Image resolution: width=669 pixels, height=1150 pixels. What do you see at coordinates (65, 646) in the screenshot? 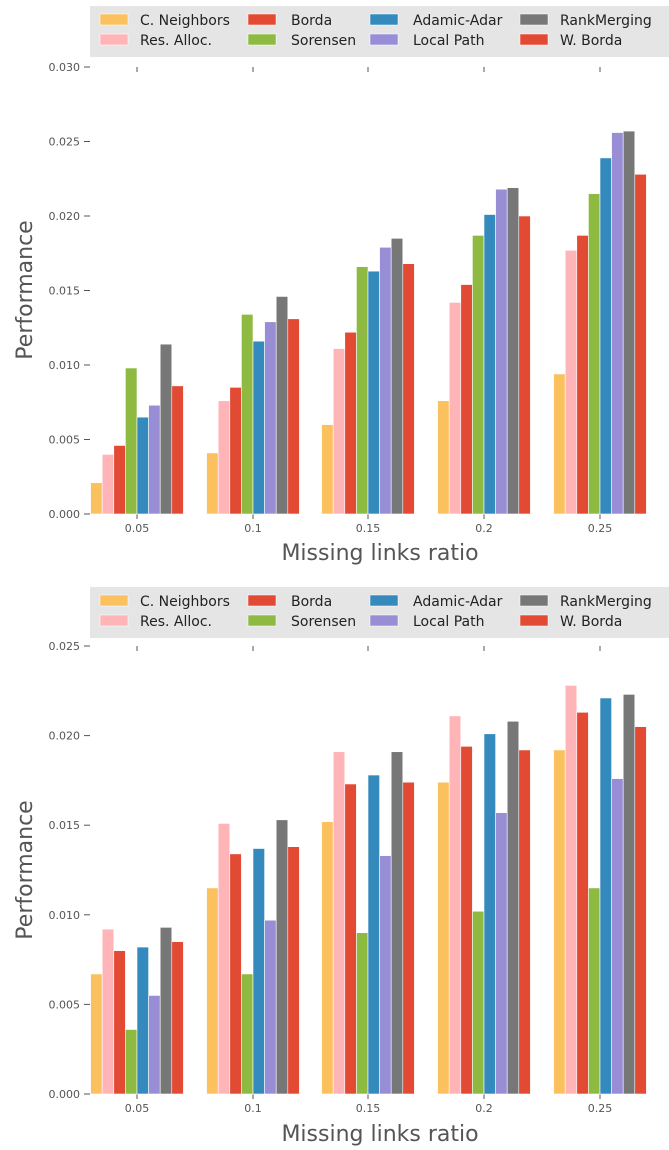
I see `y-tick-label: 0.025` at bounding box center [65, 646].